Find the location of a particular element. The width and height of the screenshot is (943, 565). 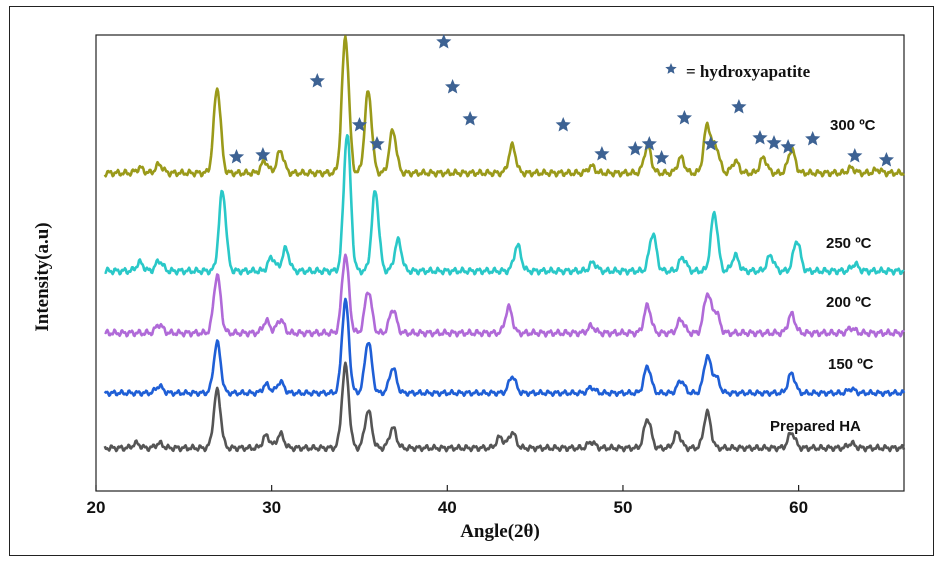

star-icon is located at coordinates (671, 68).